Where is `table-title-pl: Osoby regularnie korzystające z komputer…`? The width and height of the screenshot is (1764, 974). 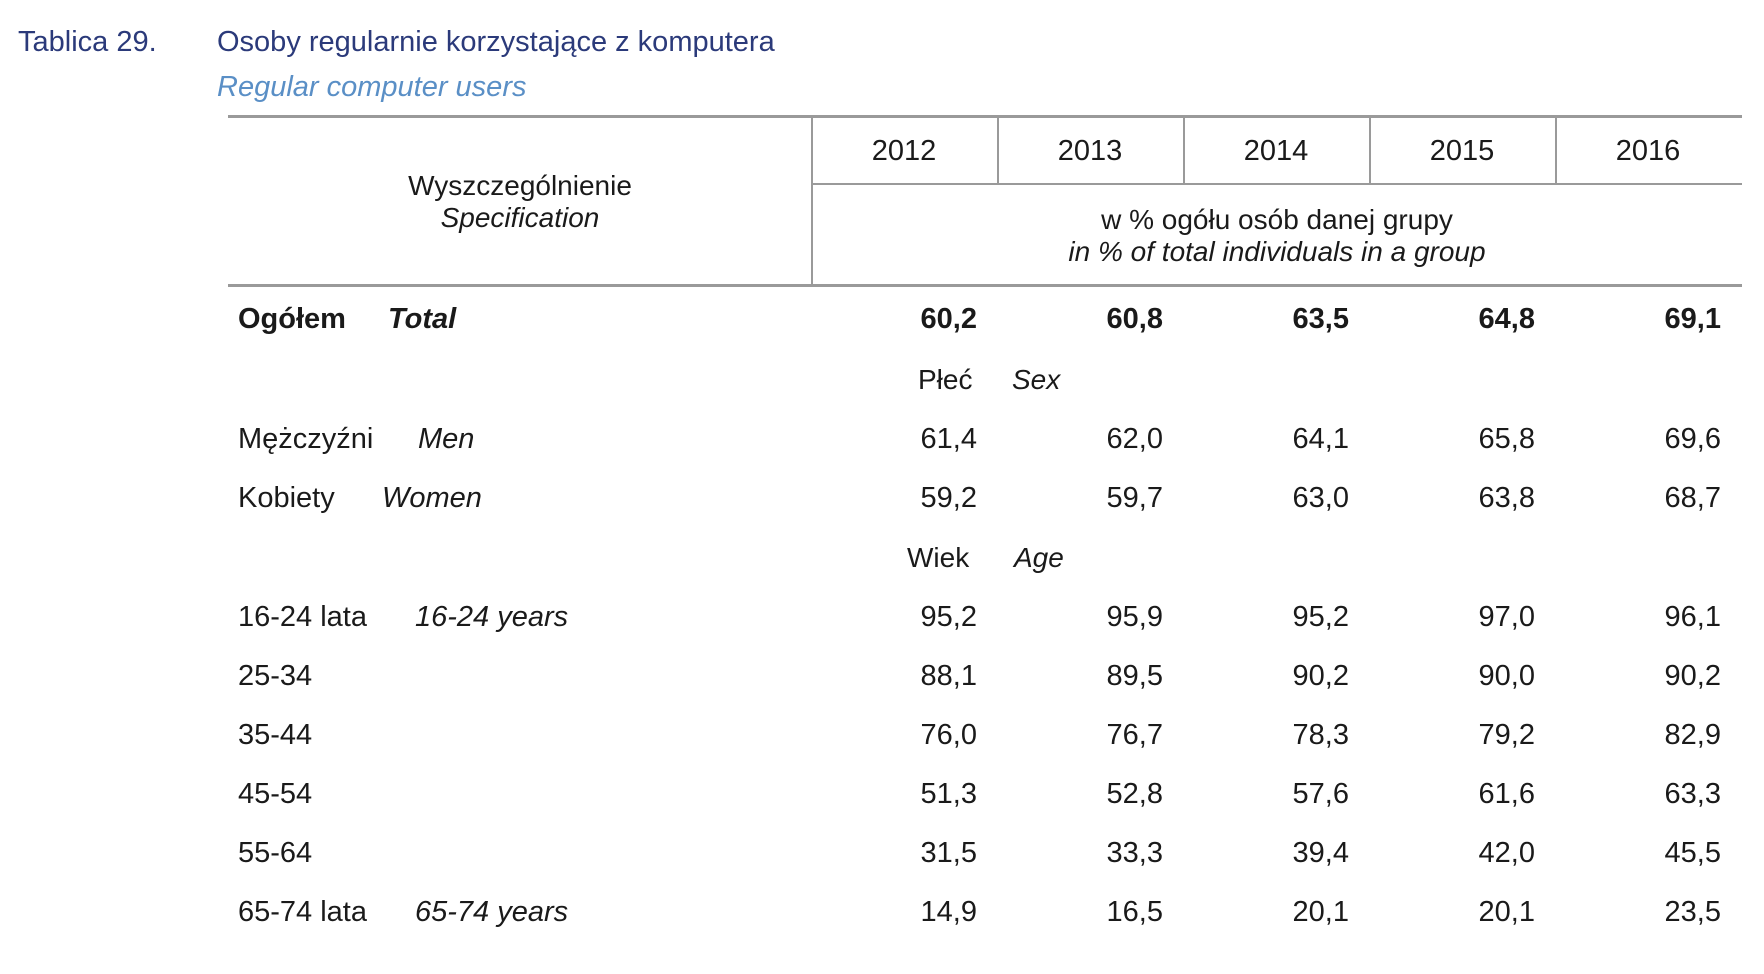
table-title-pl: Osoby regularnie korzystające z komputer… is located at coordinates (496, 42).